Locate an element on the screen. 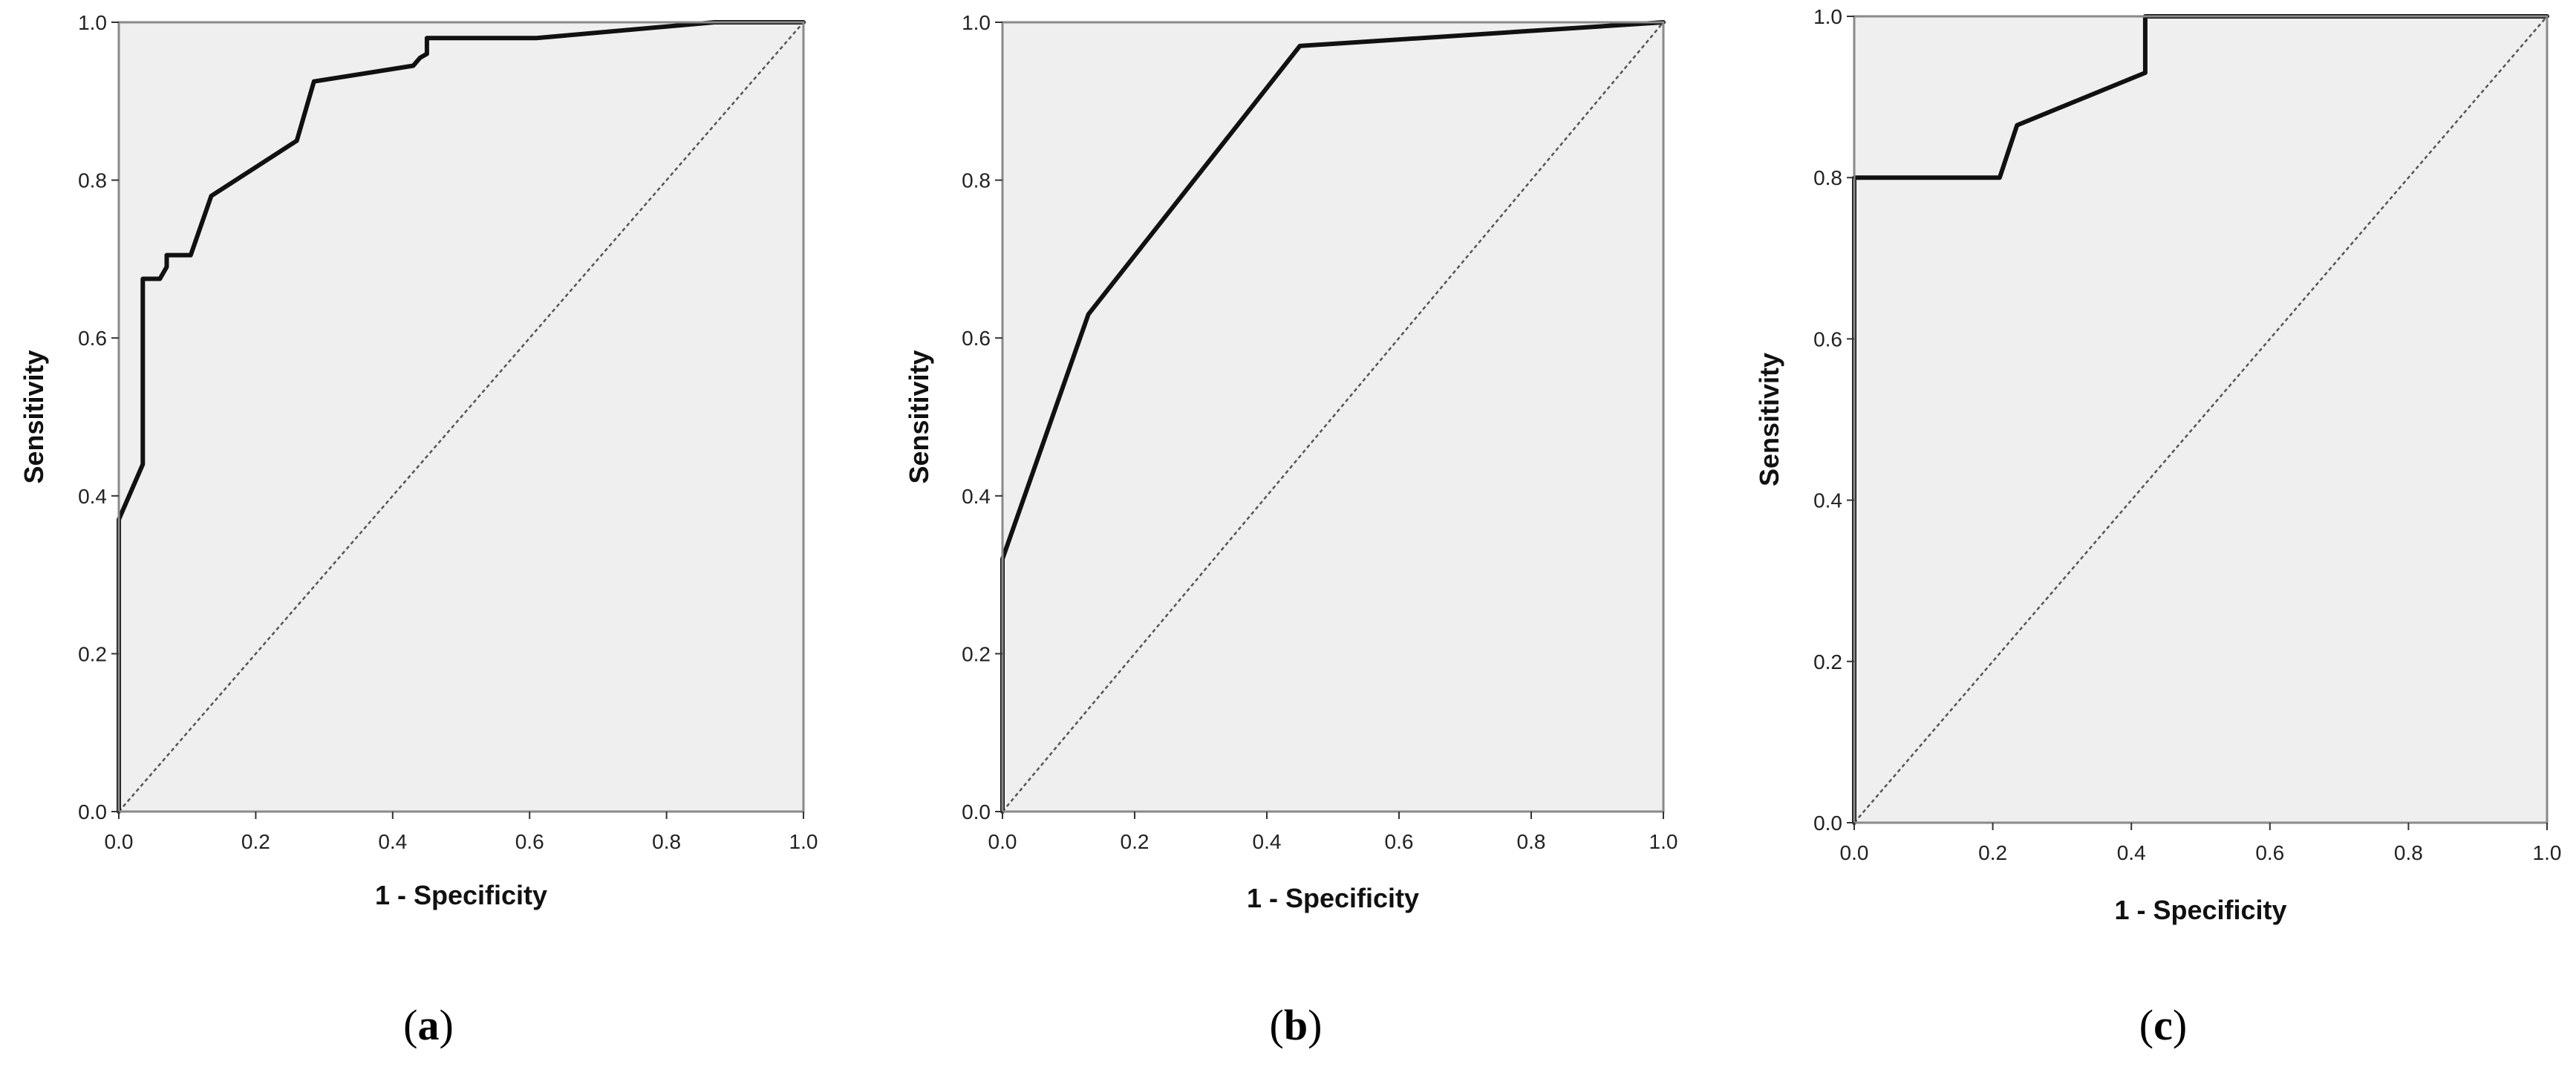 The width and height of the screenshot is (2576, 1067). y-tick-label-a: 0.6 is located at coordinates (92, 338).